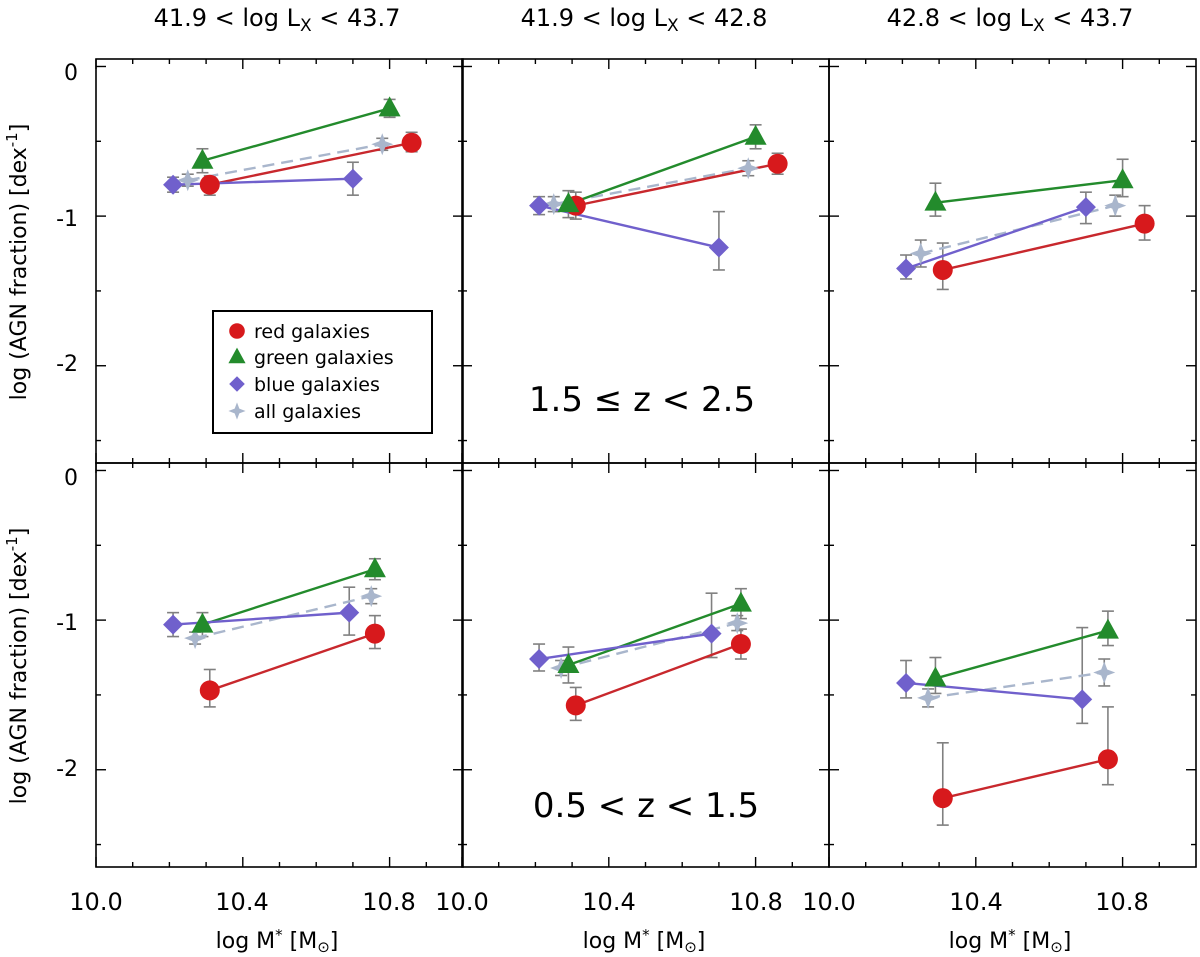  Describe the element at coordinates (1010, 941) in the screenshot. I see `x-axis-label-3: log M* [M⊙]` at that location.